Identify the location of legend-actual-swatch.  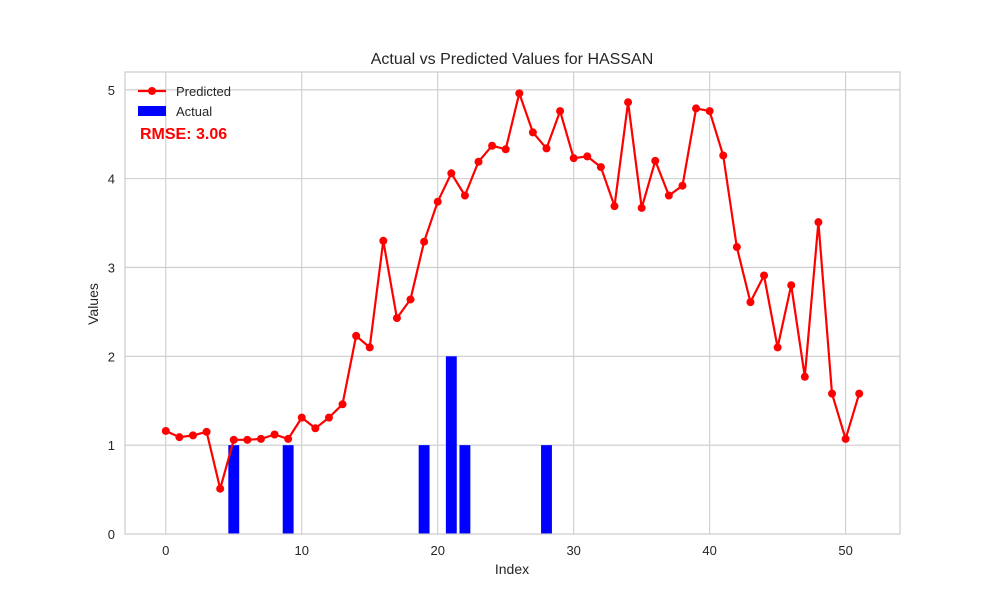
(152, 111).